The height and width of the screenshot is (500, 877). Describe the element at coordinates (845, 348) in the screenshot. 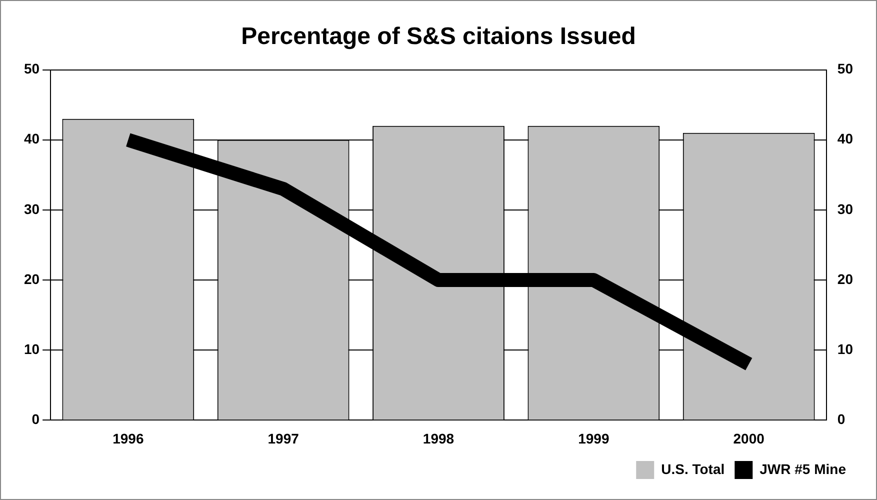

I see `y2-tick-label: 10` at that location.